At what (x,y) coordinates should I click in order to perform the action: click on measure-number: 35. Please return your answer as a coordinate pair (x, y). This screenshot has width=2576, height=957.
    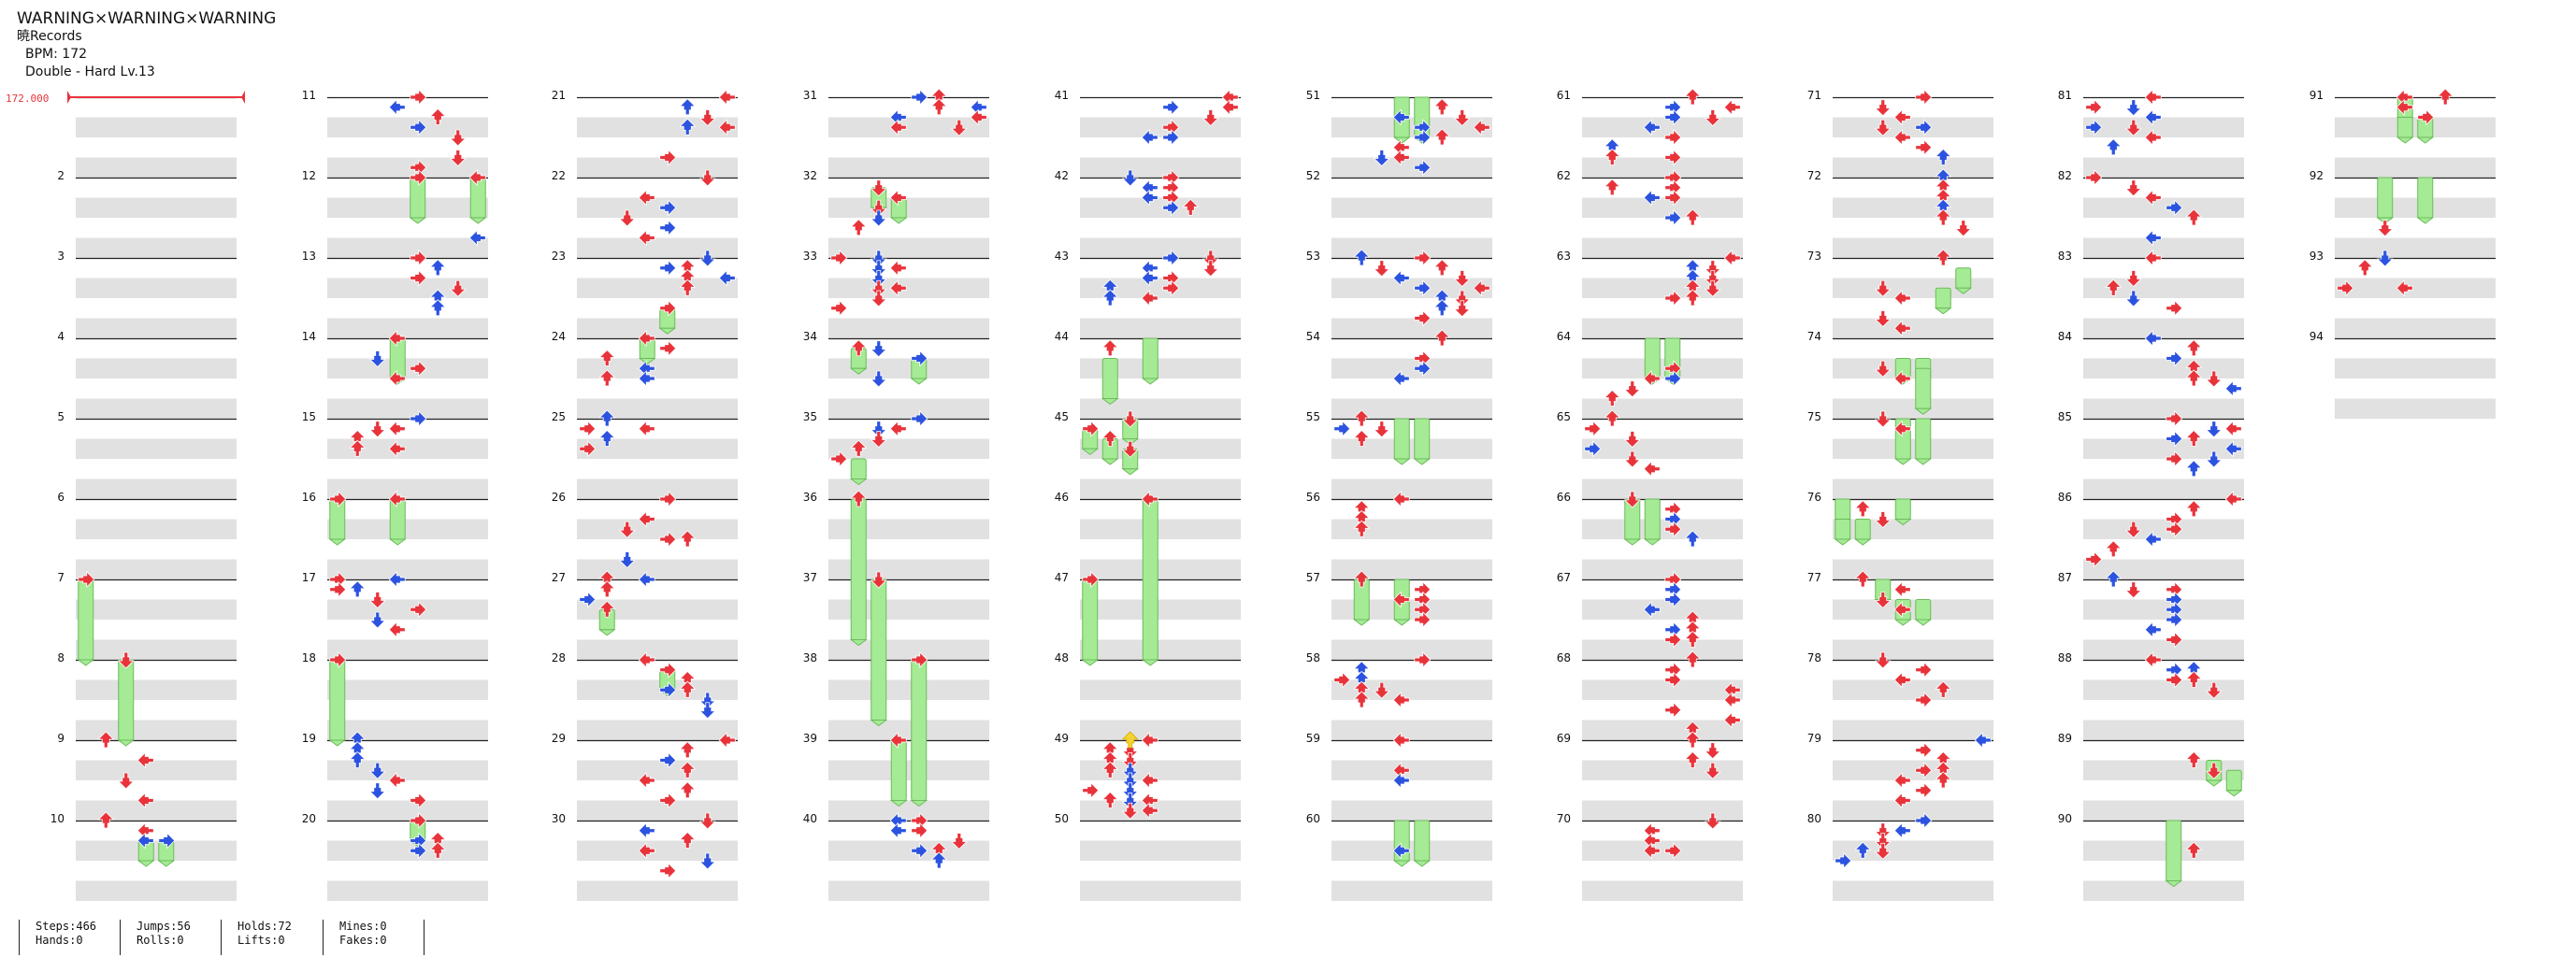
    Looking at the image, I should click on (810, 417).